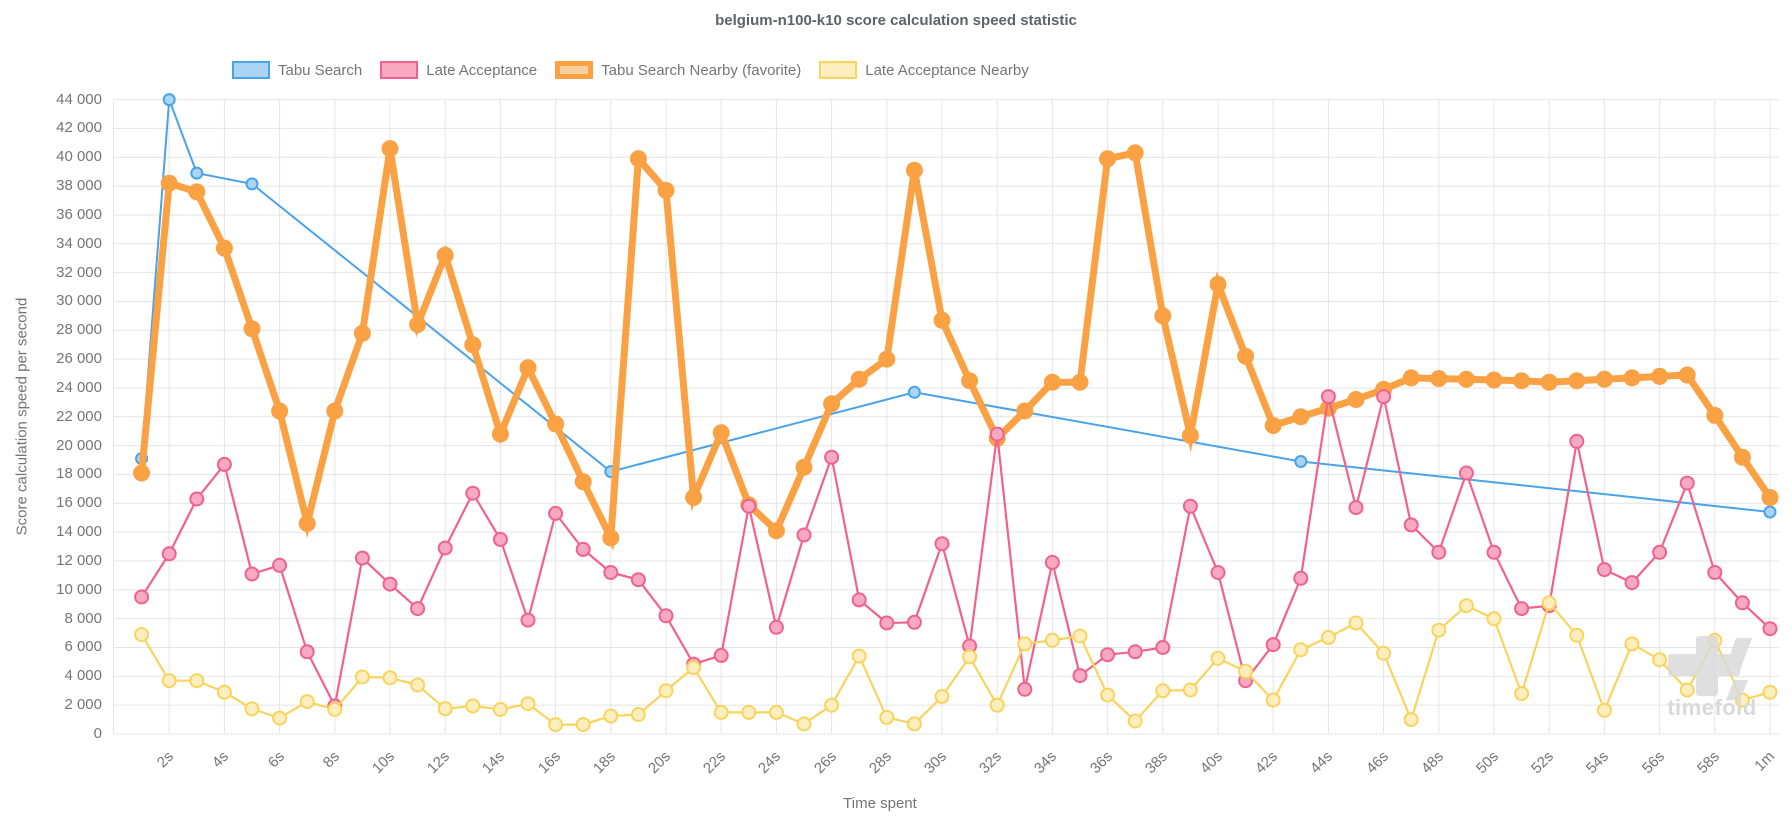 This screenshot has width=1792, height=832. I want to click on legend-swatch-late-acceptance-nearby, so click(838, 70).